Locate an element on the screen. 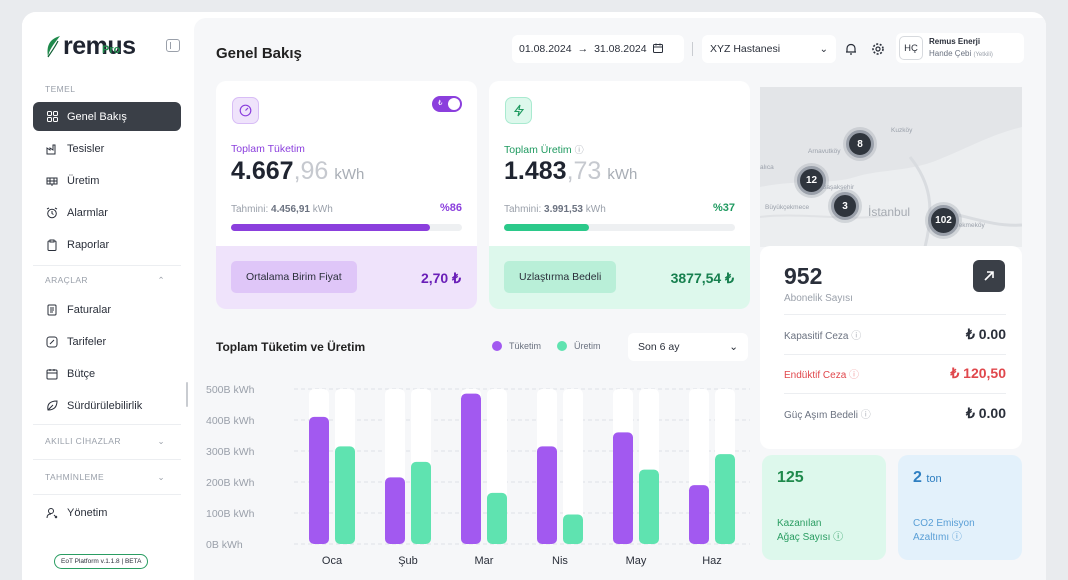  logo: remus is located at coordinates (90, 46).